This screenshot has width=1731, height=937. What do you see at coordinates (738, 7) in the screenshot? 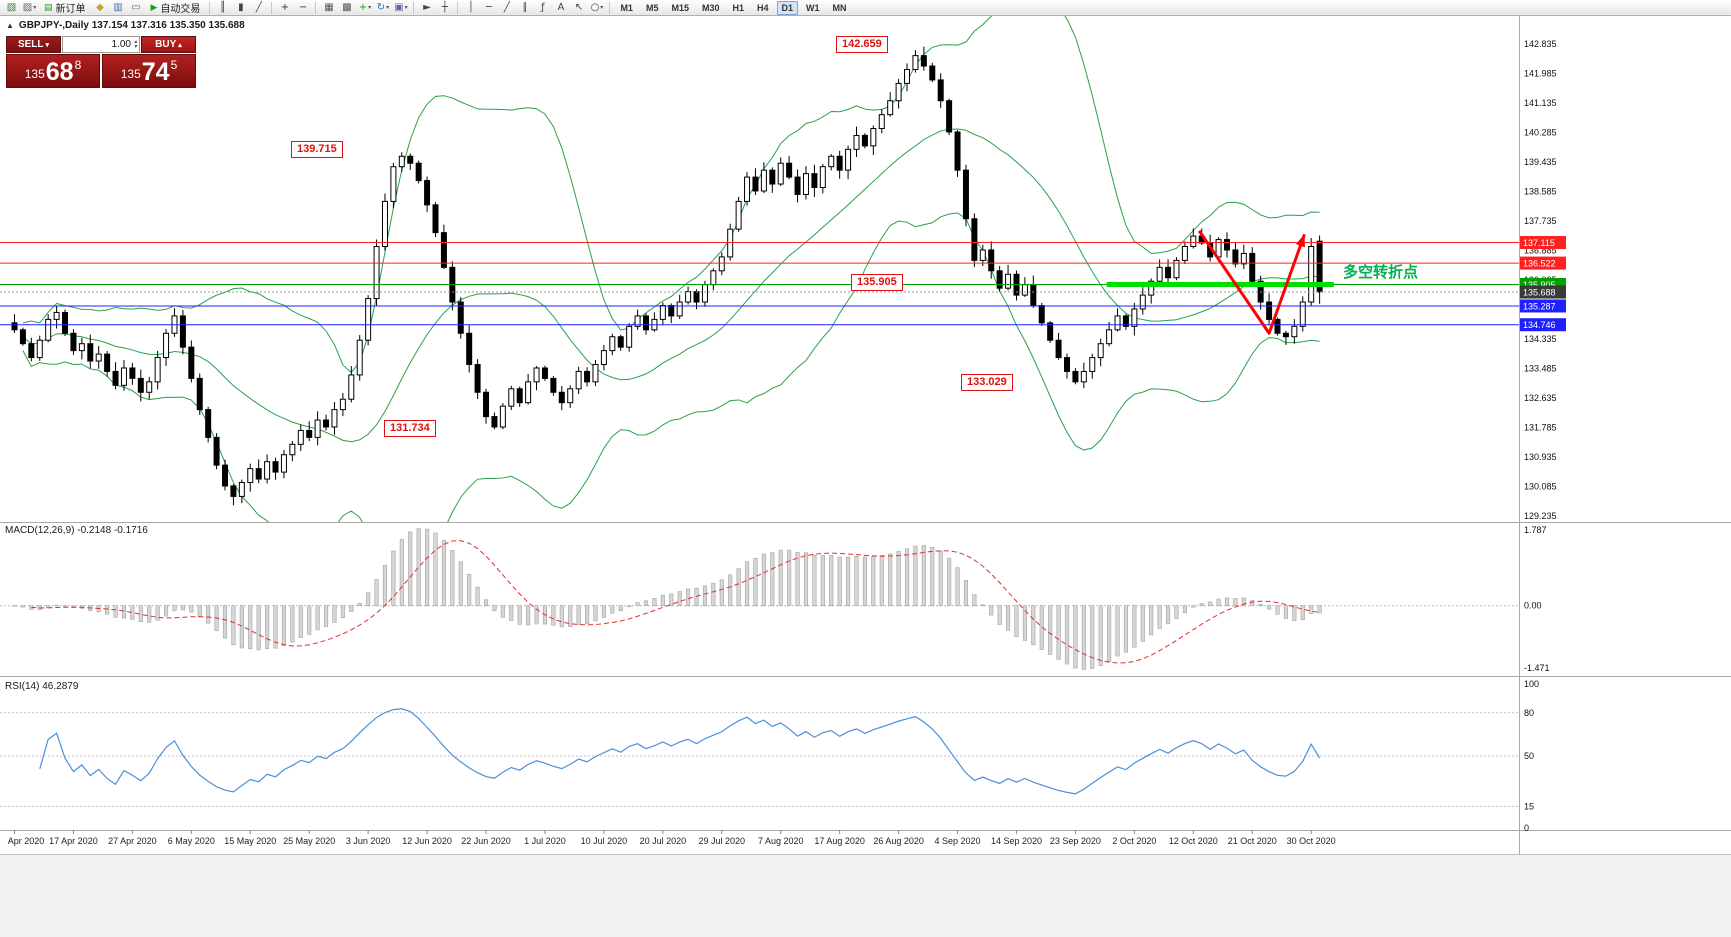
I see `timeframe-h1-button: H1` at bounding box center [738, 7].